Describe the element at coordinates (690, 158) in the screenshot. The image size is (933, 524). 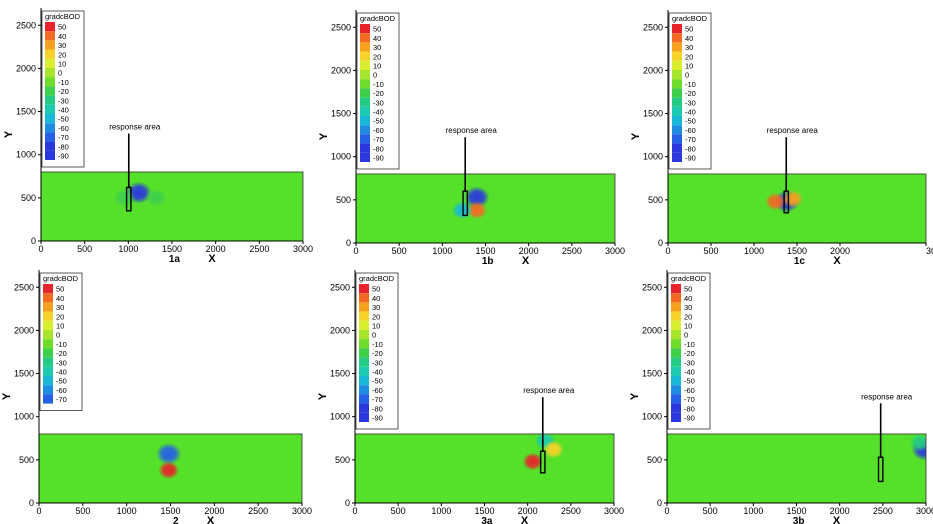
I see `legend-level-label: -90` at that location.